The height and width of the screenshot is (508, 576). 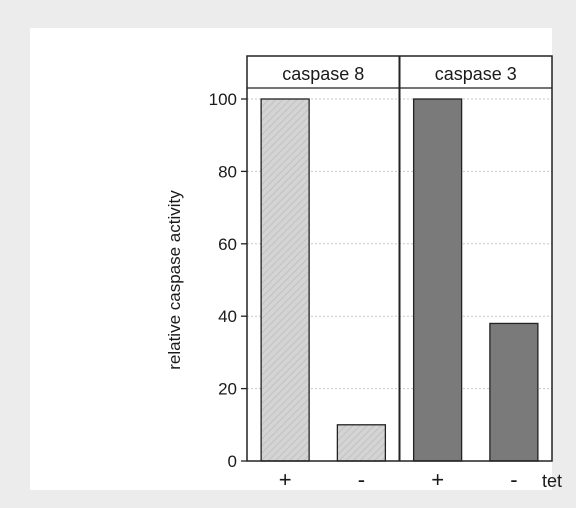 I want to click on y-tick-label: 0, so click(x=232, y=461).